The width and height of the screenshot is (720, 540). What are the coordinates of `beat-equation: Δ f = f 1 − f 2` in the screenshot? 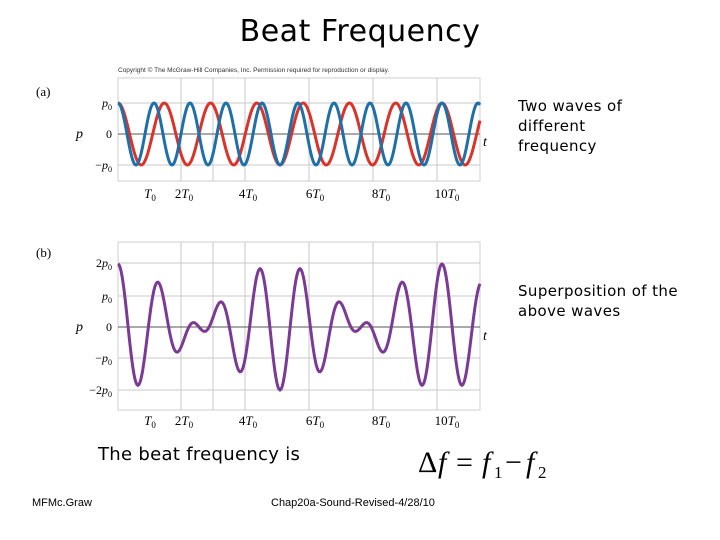 It's located at (482, 464).